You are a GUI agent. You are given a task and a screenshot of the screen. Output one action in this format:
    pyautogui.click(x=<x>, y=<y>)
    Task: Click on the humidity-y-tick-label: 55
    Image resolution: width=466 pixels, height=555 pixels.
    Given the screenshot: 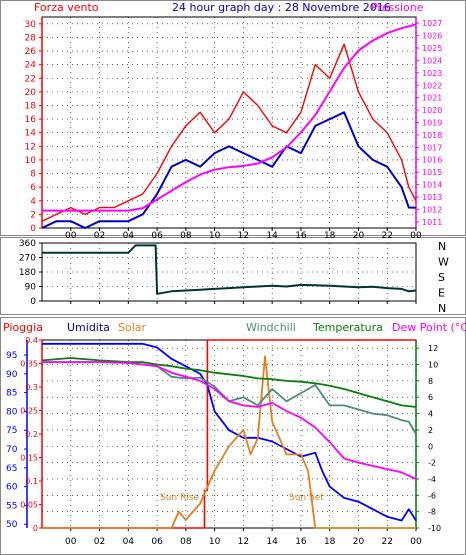 What is the action you would take?
    pyautogui.click(x=11, y=506)
    